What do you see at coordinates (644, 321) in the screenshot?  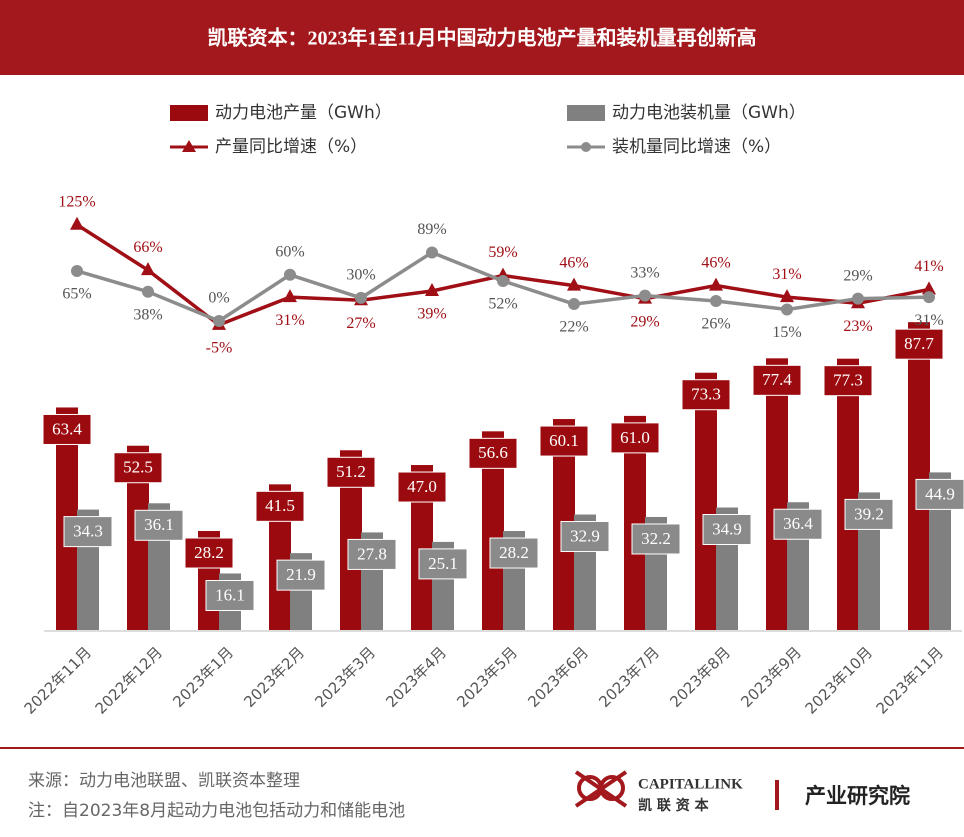 I see `line-label: 29%` at bounding box center [644, 321].